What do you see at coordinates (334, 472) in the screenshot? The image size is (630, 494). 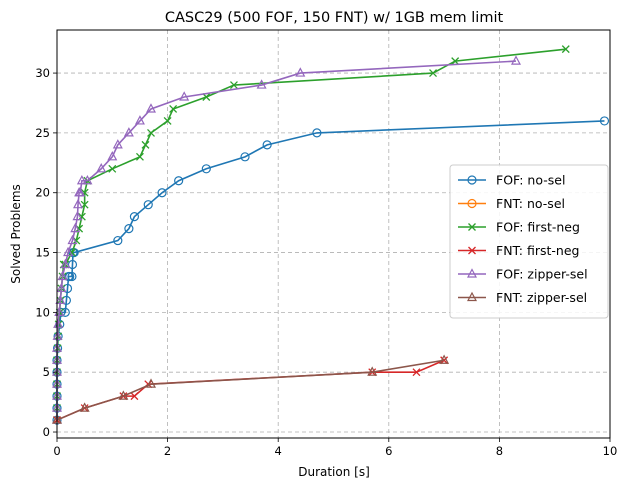 I see `x-axis-label: Duration [s]` at bounding box center [334, 472].